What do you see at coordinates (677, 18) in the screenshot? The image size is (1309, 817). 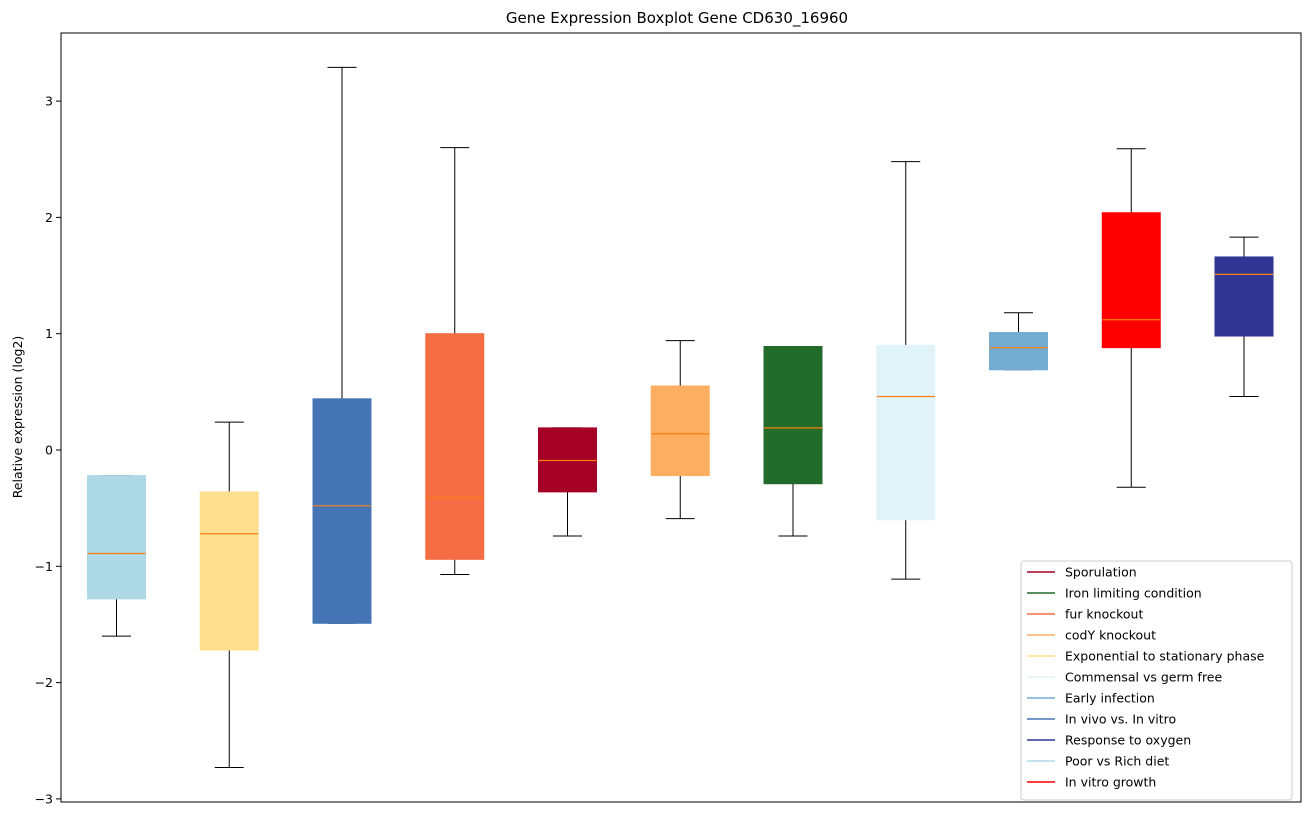 I see `chart-title: Gene Expression Boxplot Gene CD630_16960` at bounding box center [677, 18].